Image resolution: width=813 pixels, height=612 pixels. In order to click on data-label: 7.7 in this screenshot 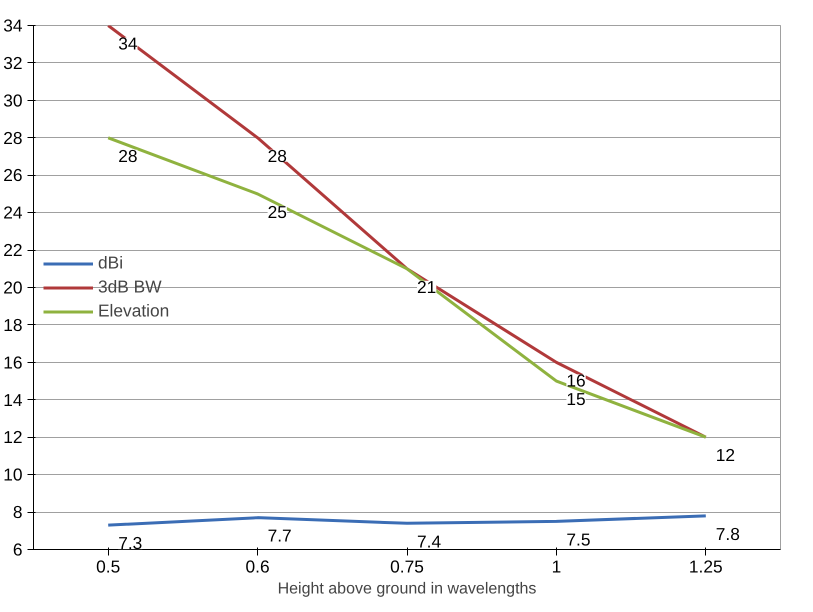, I will do `click(280, 536)`.